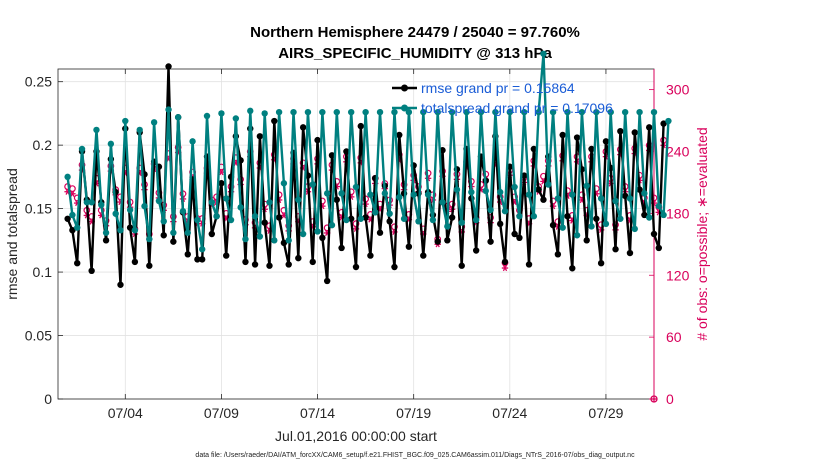  I want to click on x-tick-labels: 07/04 07/09 07/14 07/19 07/24 07/29, so click(366, 413).